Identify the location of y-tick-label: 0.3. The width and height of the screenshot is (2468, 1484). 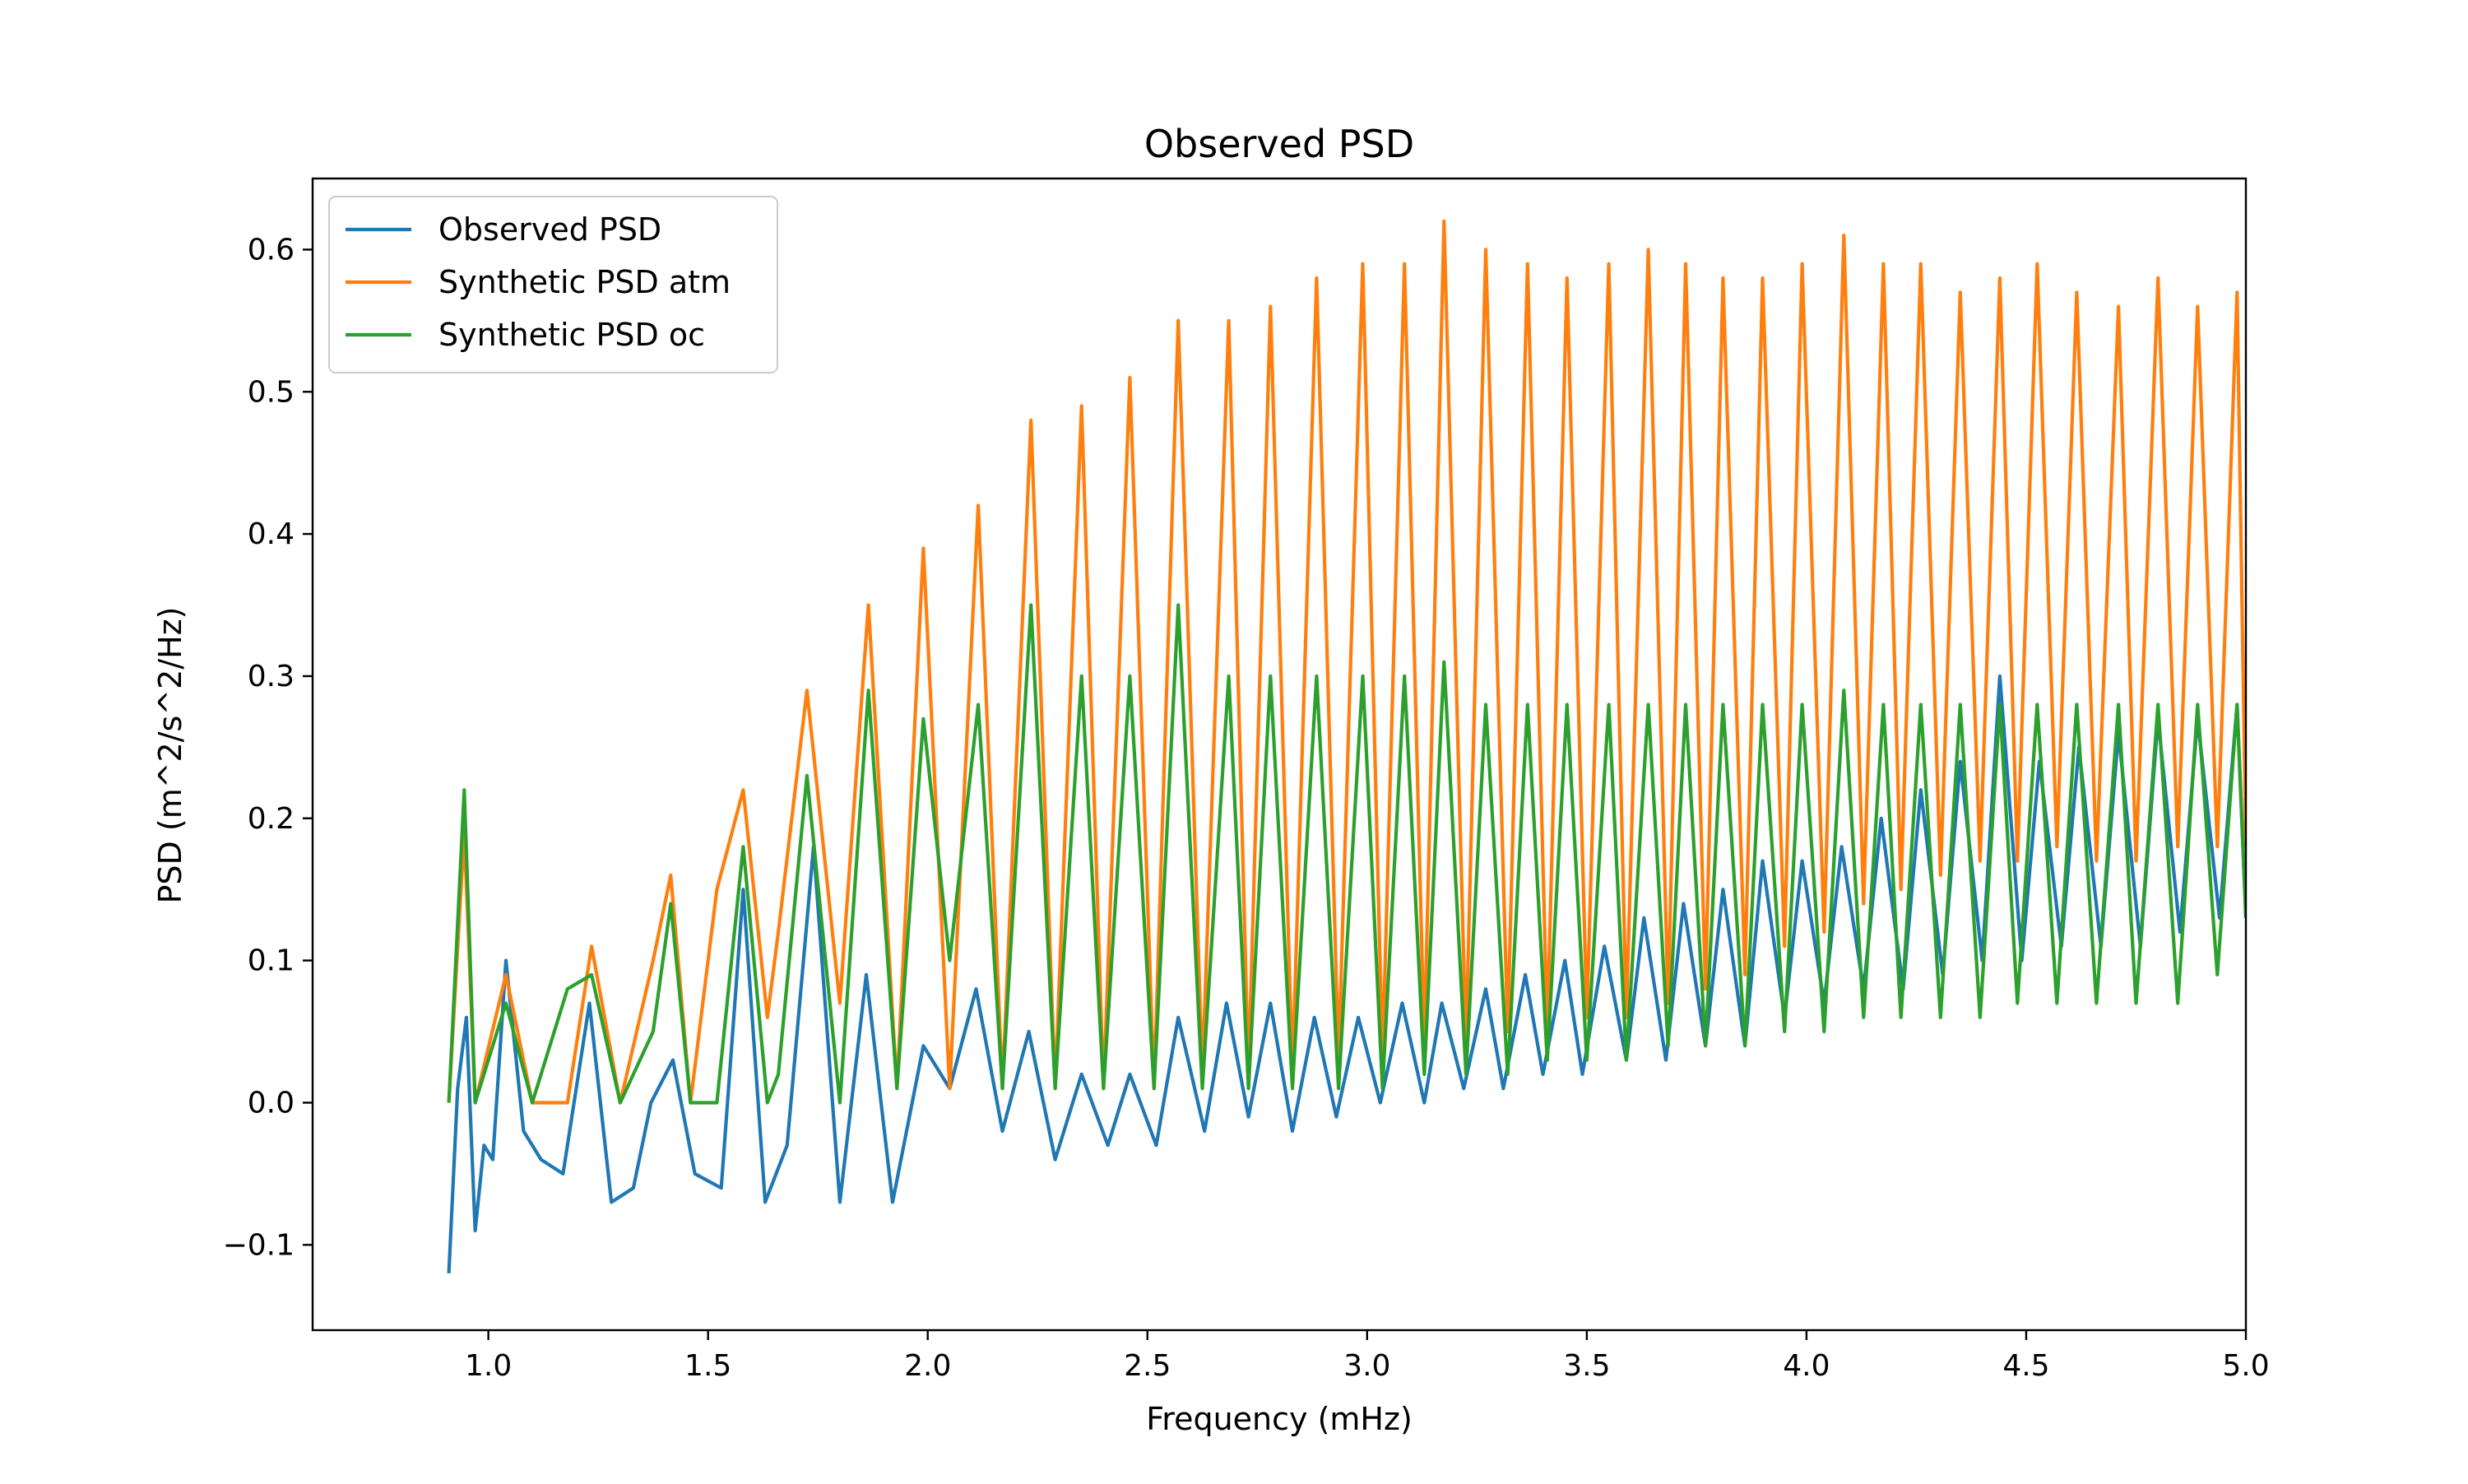
(271, 676).